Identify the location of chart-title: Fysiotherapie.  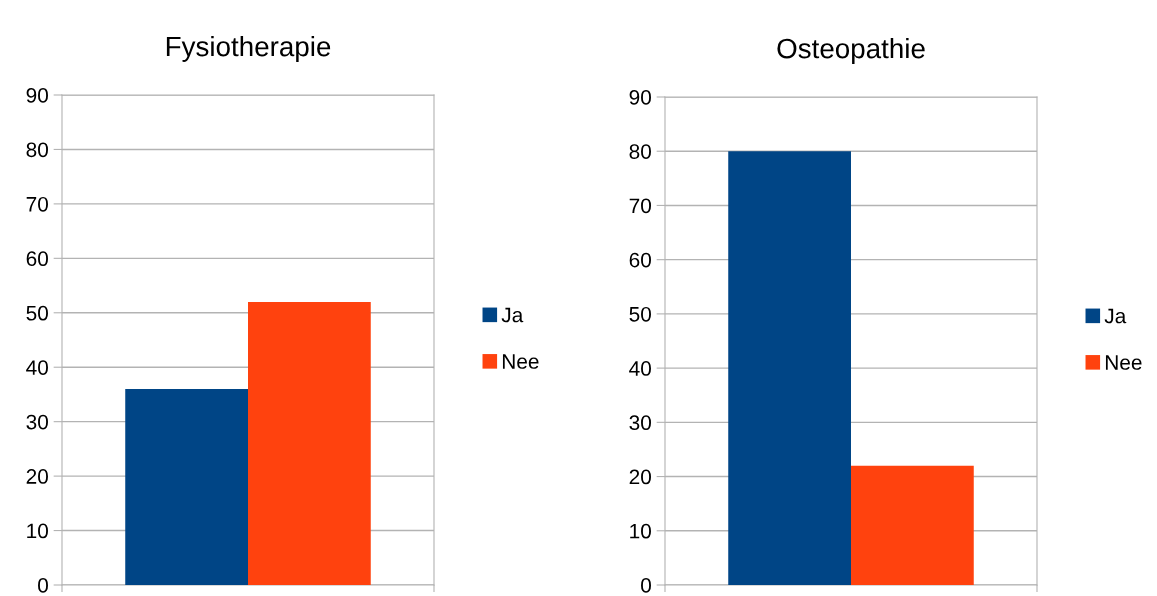
(248, 48).